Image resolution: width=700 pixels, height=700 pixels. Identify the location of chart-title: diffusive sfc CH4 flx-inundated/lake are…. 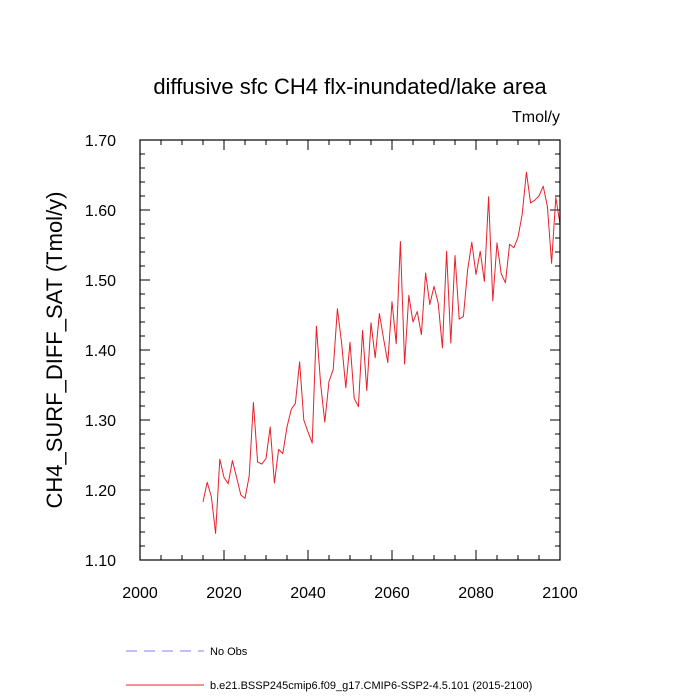
(350, 86).